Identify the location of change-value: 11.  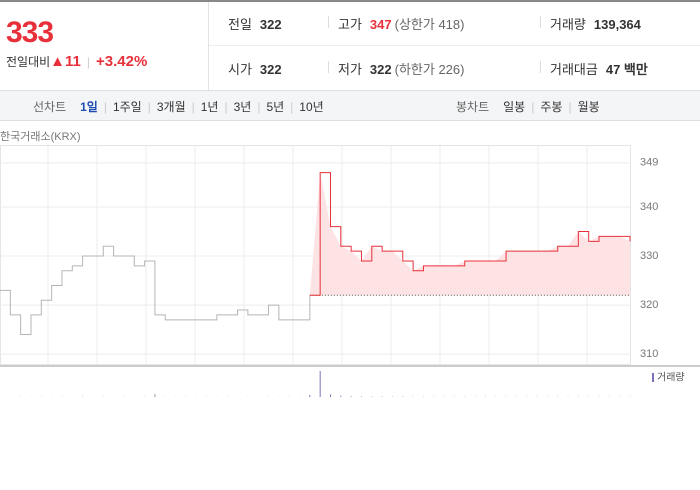
(73, 61).